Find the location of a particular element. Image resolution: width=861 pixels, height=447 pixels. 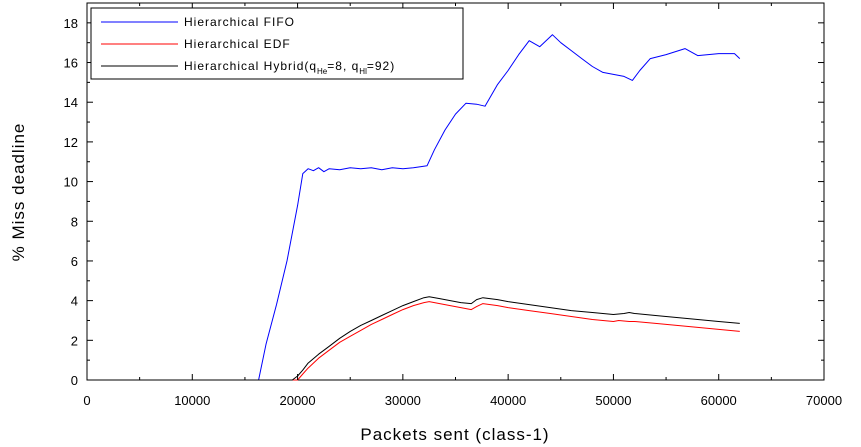

x-tick-label: 40000 is located at coordinates (508, 400).